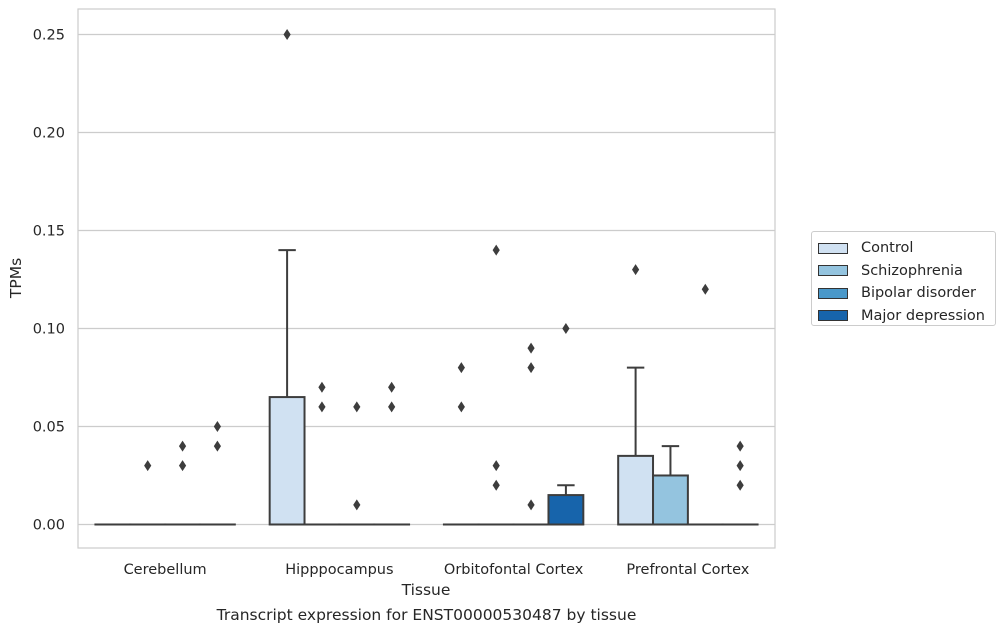  Describe the element at coordinates (339, 570) in the screenshot. I see `x-tick-label: Hipppocampus` at that location.